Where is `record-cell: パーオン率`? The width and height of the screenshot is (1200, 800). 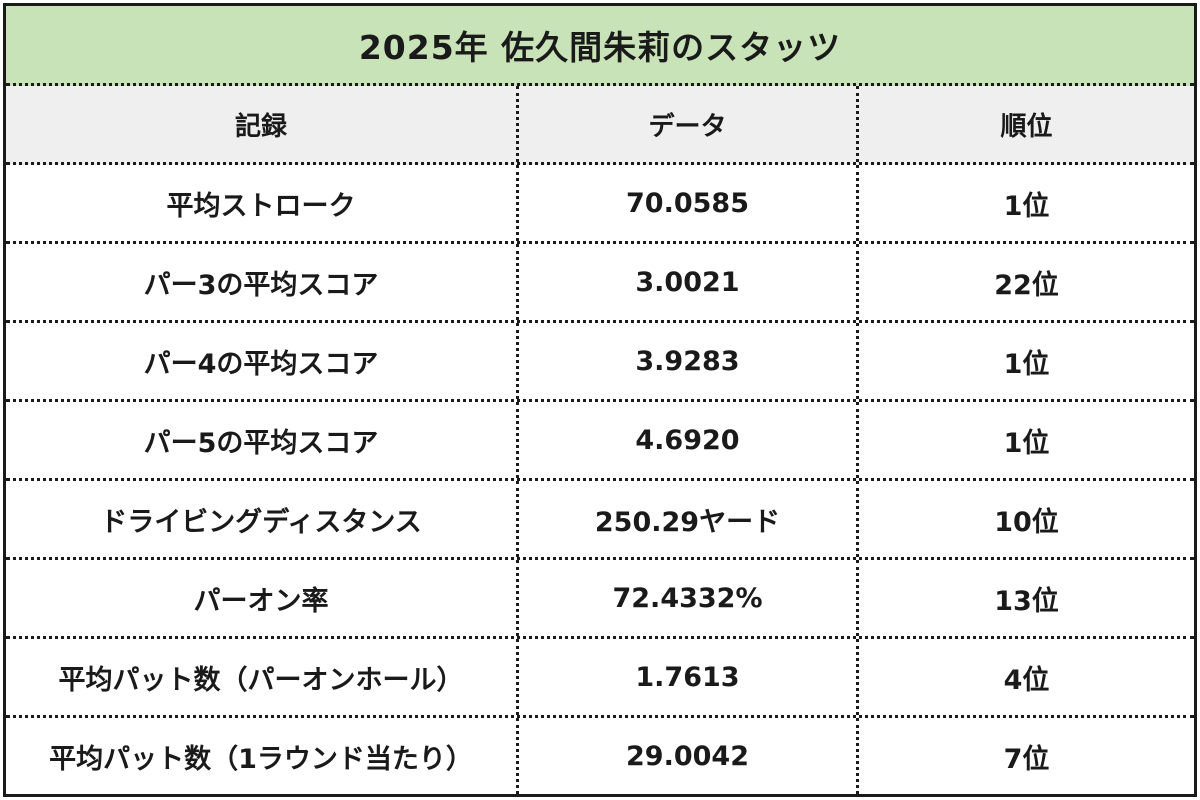 record-cell: パーオン率 is located at coordinates (261, 601).